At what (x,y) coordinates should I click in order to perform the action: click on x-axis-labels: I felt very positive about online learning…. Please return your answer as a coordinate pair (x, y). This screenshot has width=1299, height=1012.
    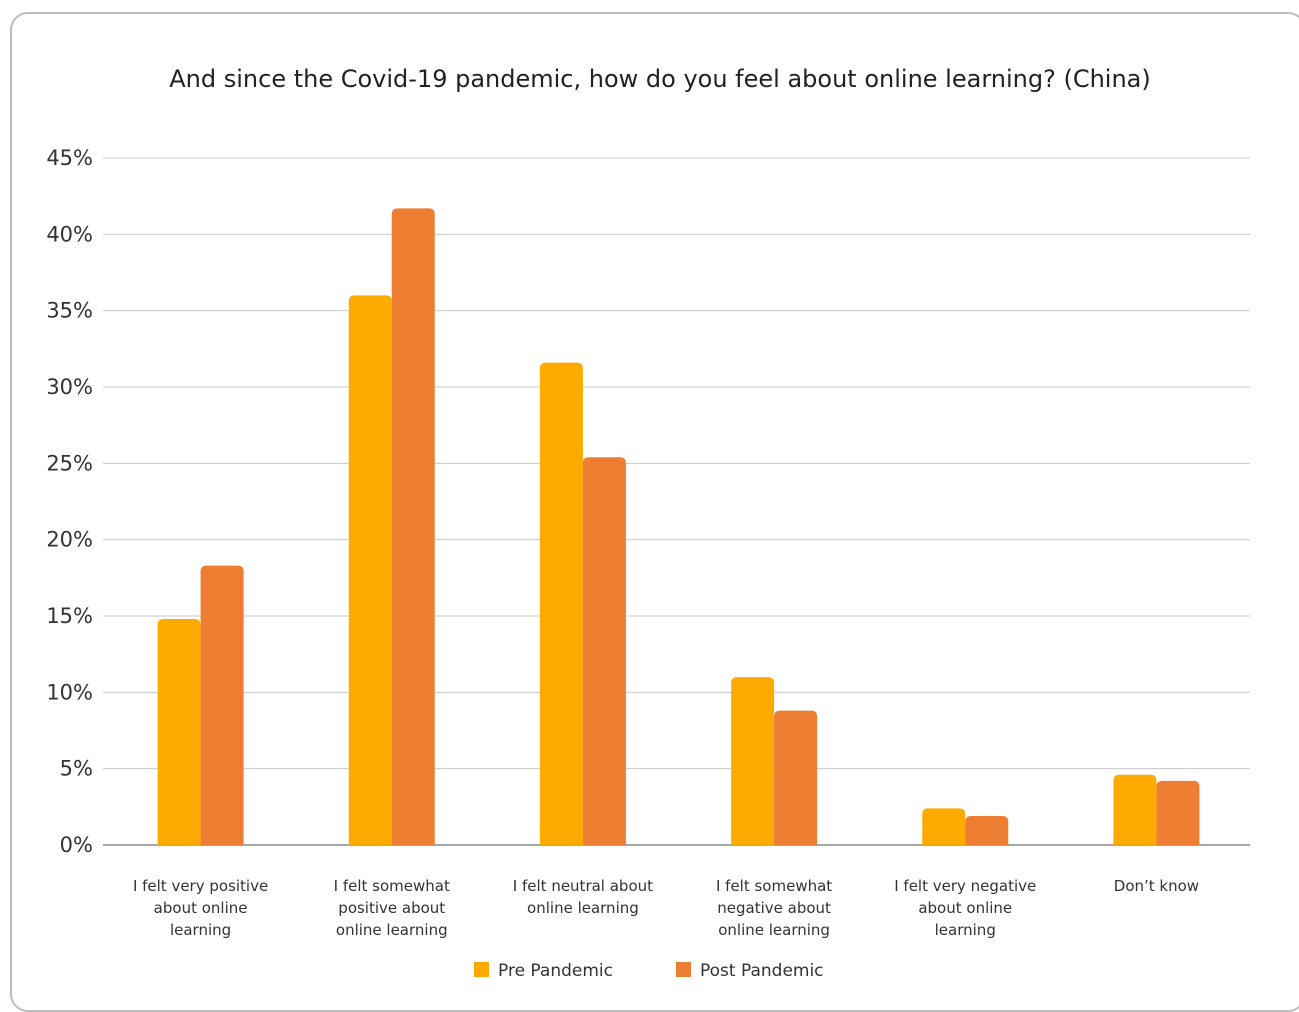
    Looking at the image, I should click on (666, 908).